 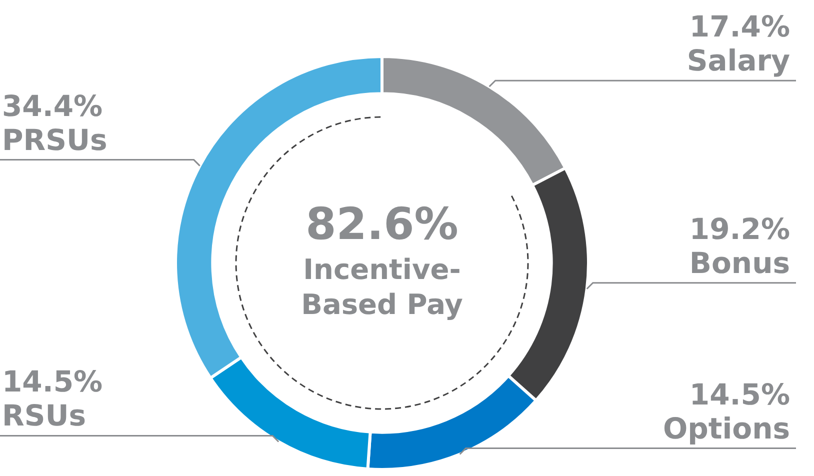 What do you see at coordinates (382, 287) in the screenshot?
I see `text: Incentive-Based Pay` at bounding box center [382, 287].